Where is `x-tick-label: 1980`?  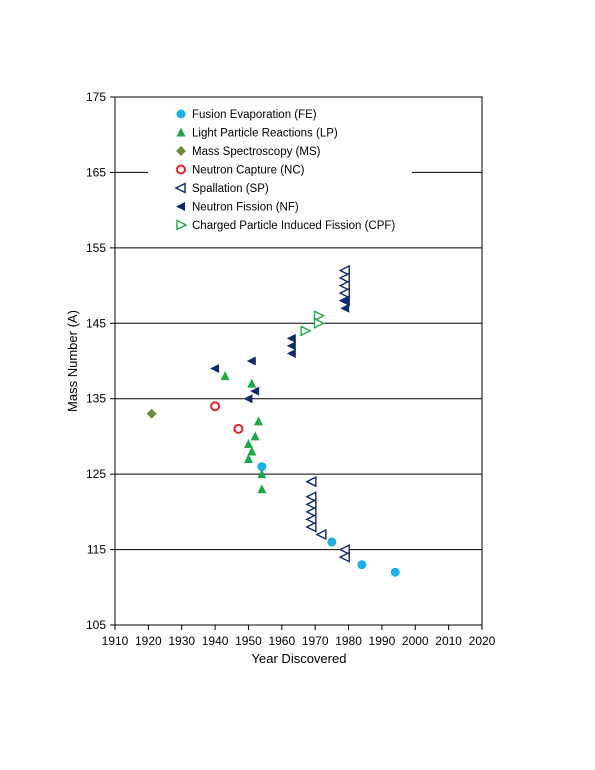
x-tick-label: 1980 is located at coordinates (348, 641).